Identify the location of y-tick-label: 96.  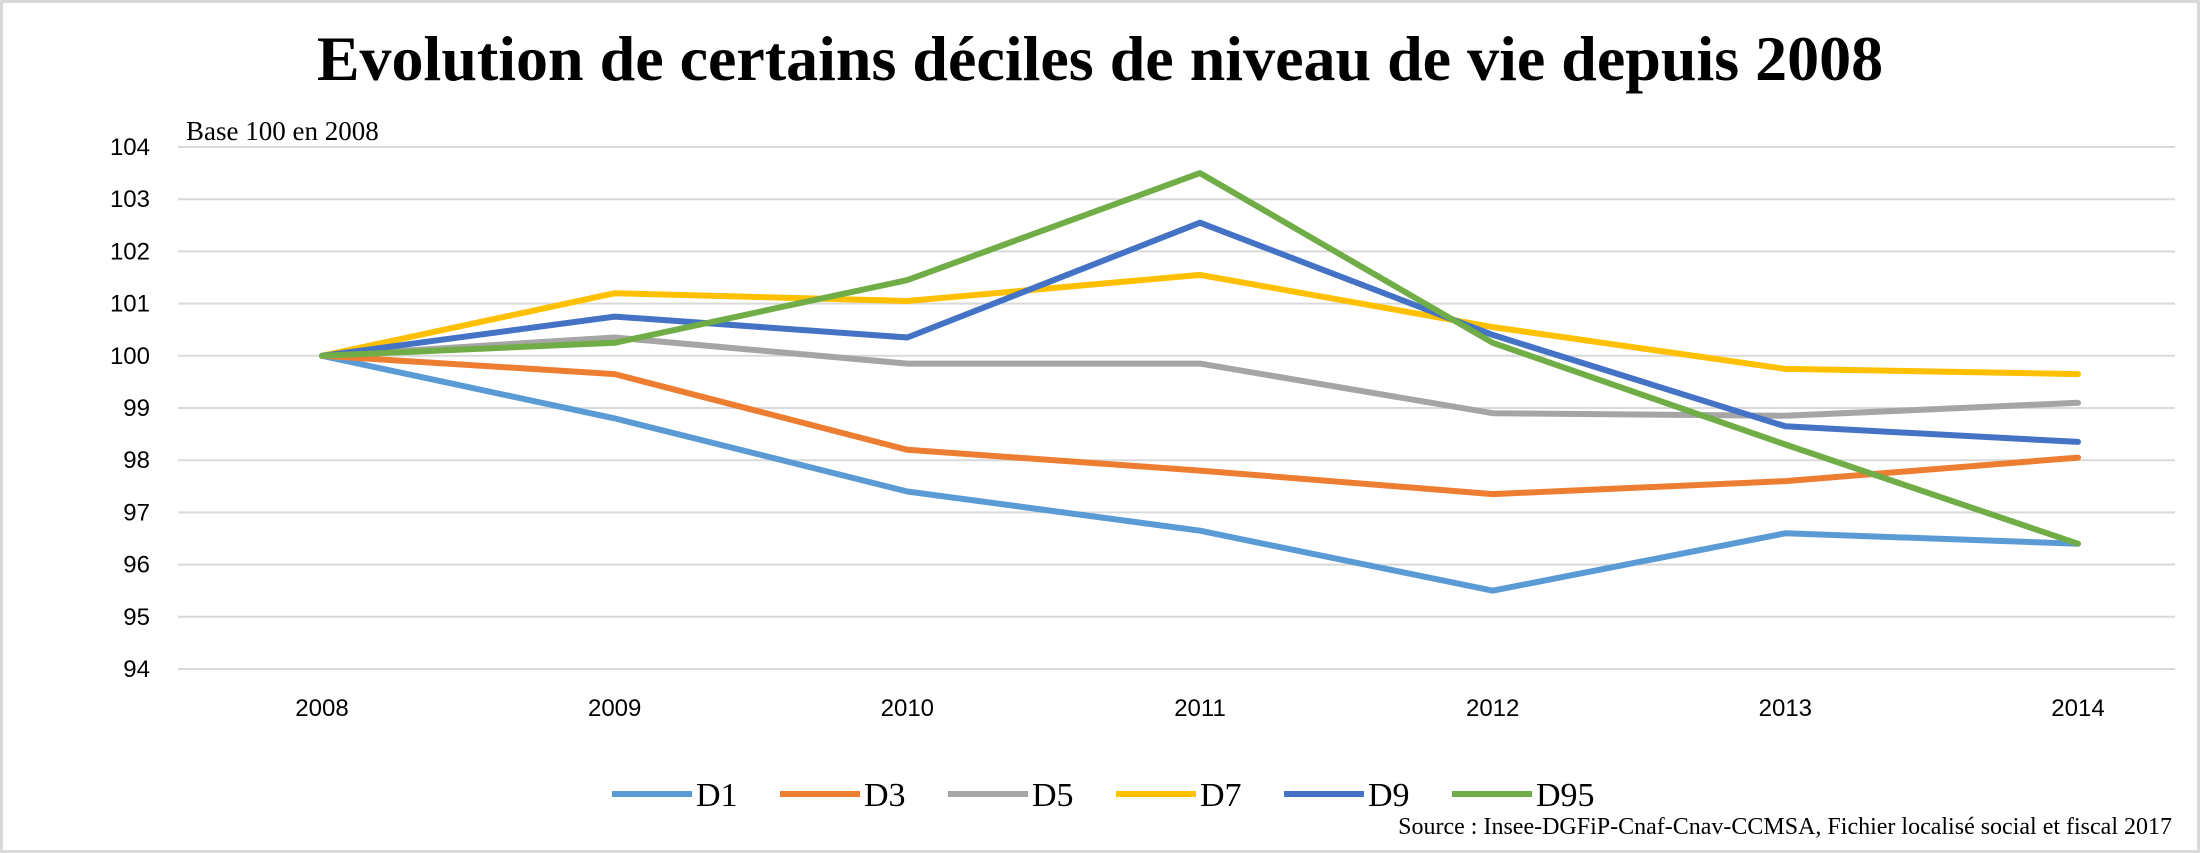
(136, 565).